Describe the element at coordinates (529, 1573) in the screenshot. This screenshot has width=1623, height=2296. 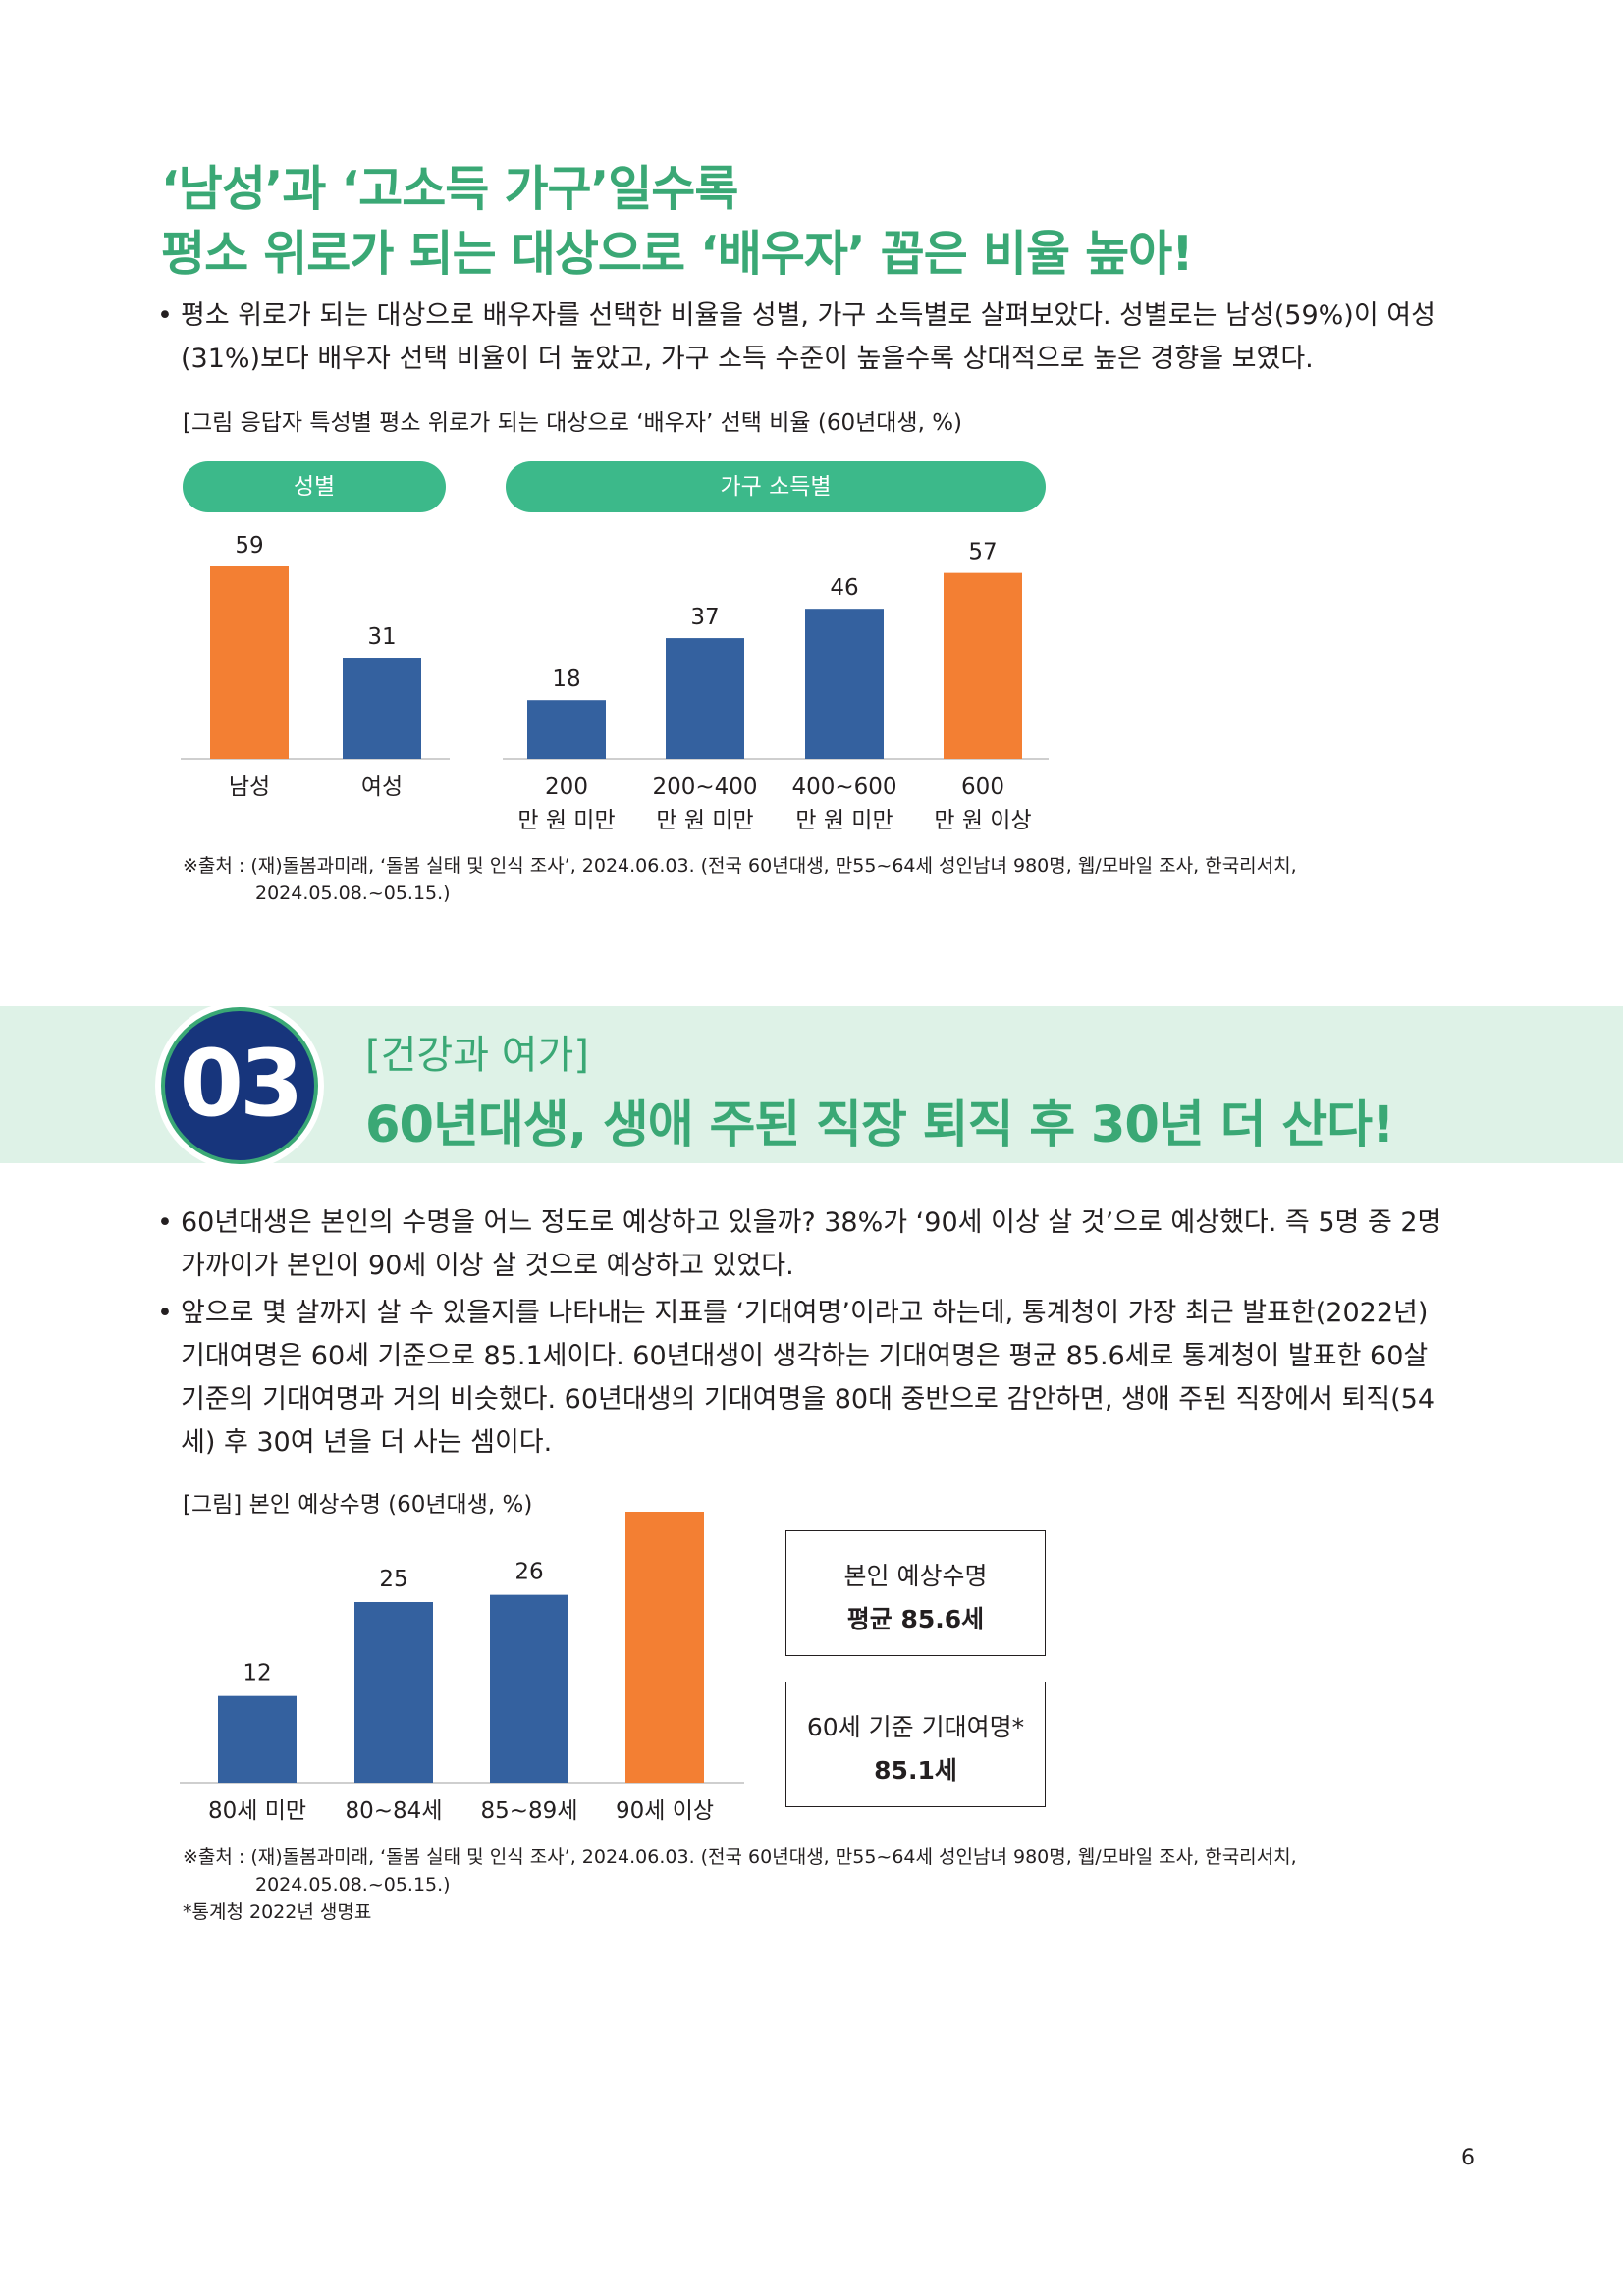
I see `chart-data-label: 26` at that location.